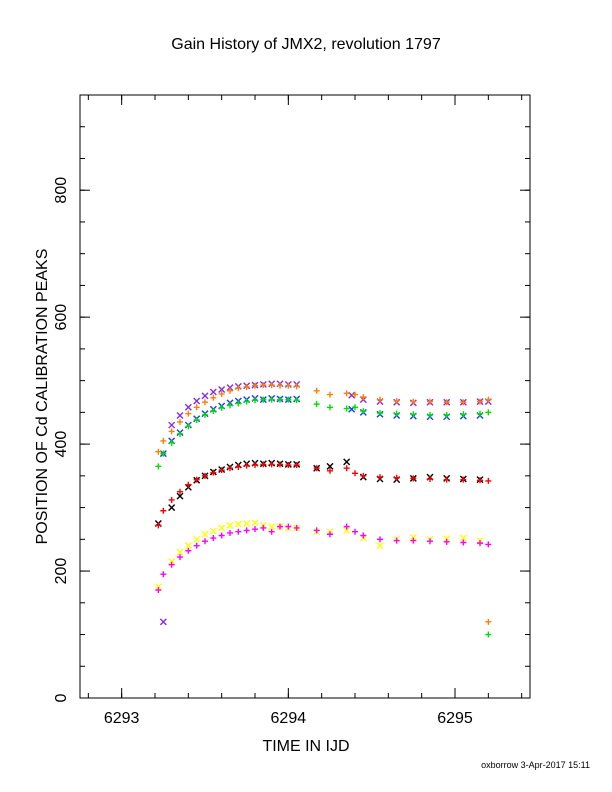 Image resolution: width=612 pixels, height=792 pixels. Describe the element at coordinates (61, 571) in the screenshot. I see `y-tick-label: 200` at that location.